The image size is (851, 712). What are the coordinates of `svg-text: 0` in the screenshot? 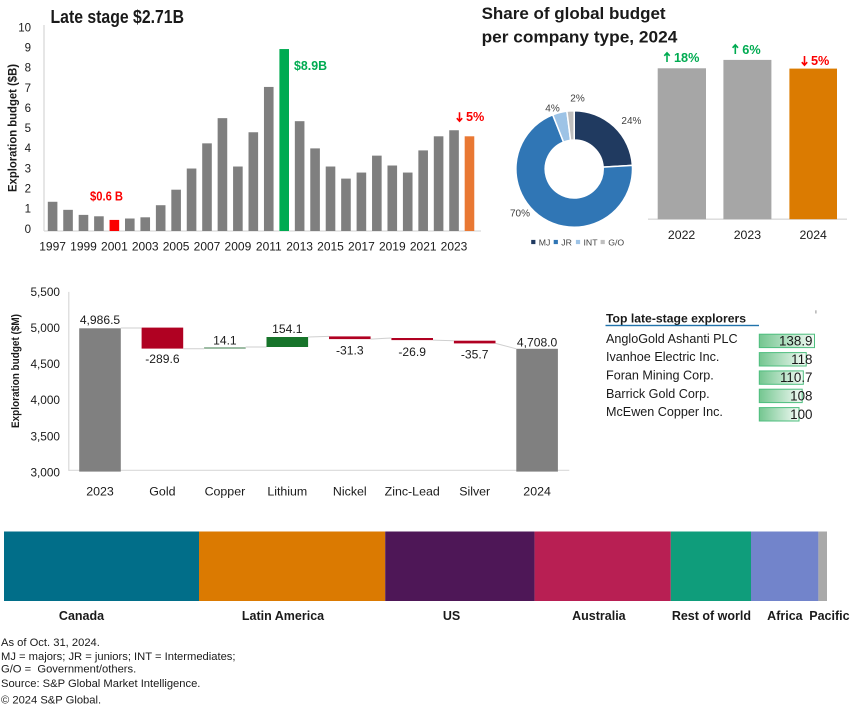 It's located at (28, 230).